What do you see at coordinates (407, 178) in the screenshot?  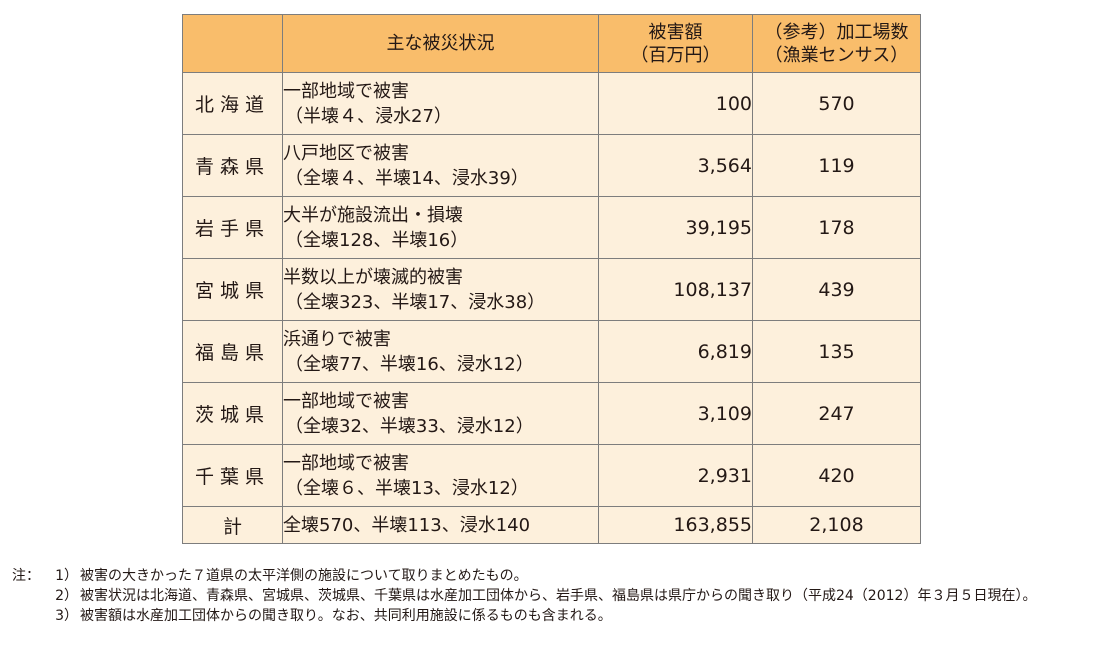 I see `status-detail: （全壊４、半壊14、浸水39）` at bounding box center [407, 178].